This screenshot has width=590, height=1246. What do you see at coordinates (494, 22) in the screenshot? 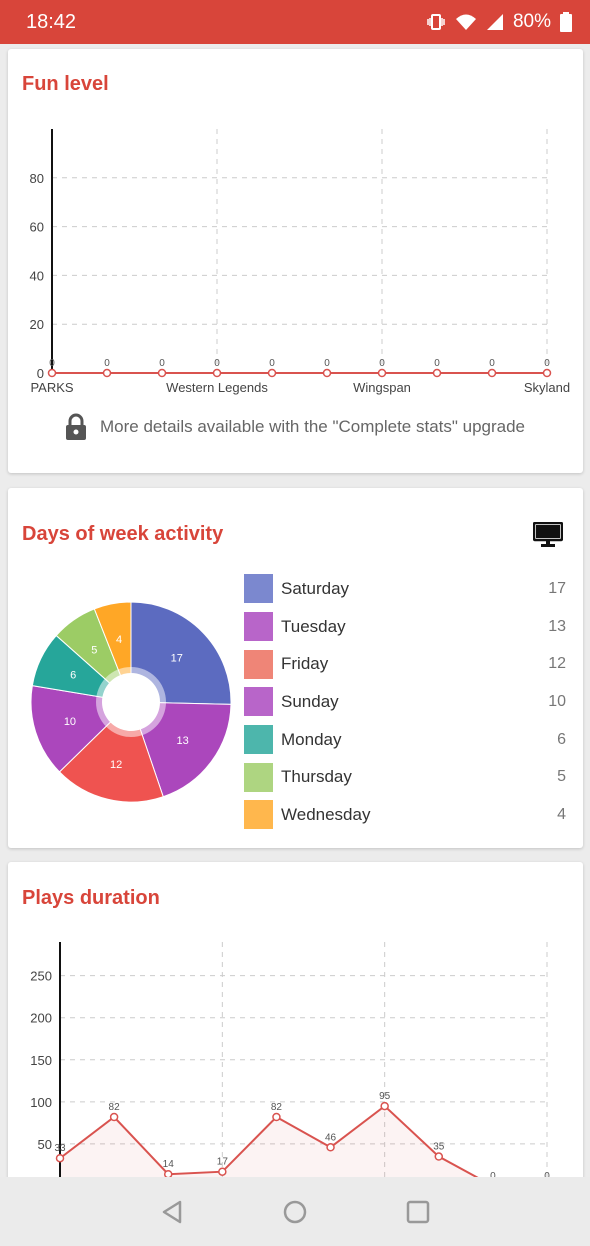
I see `signal-icon` at bounding box center [494, 22].